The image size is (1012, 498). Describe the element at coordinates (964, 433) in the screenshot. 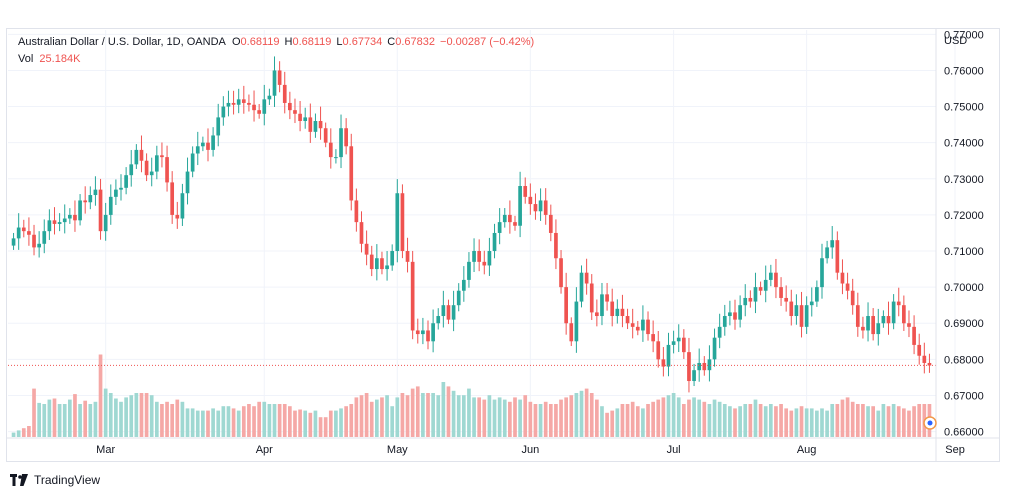

I see `y-tick-label: 0.66000` at that location.